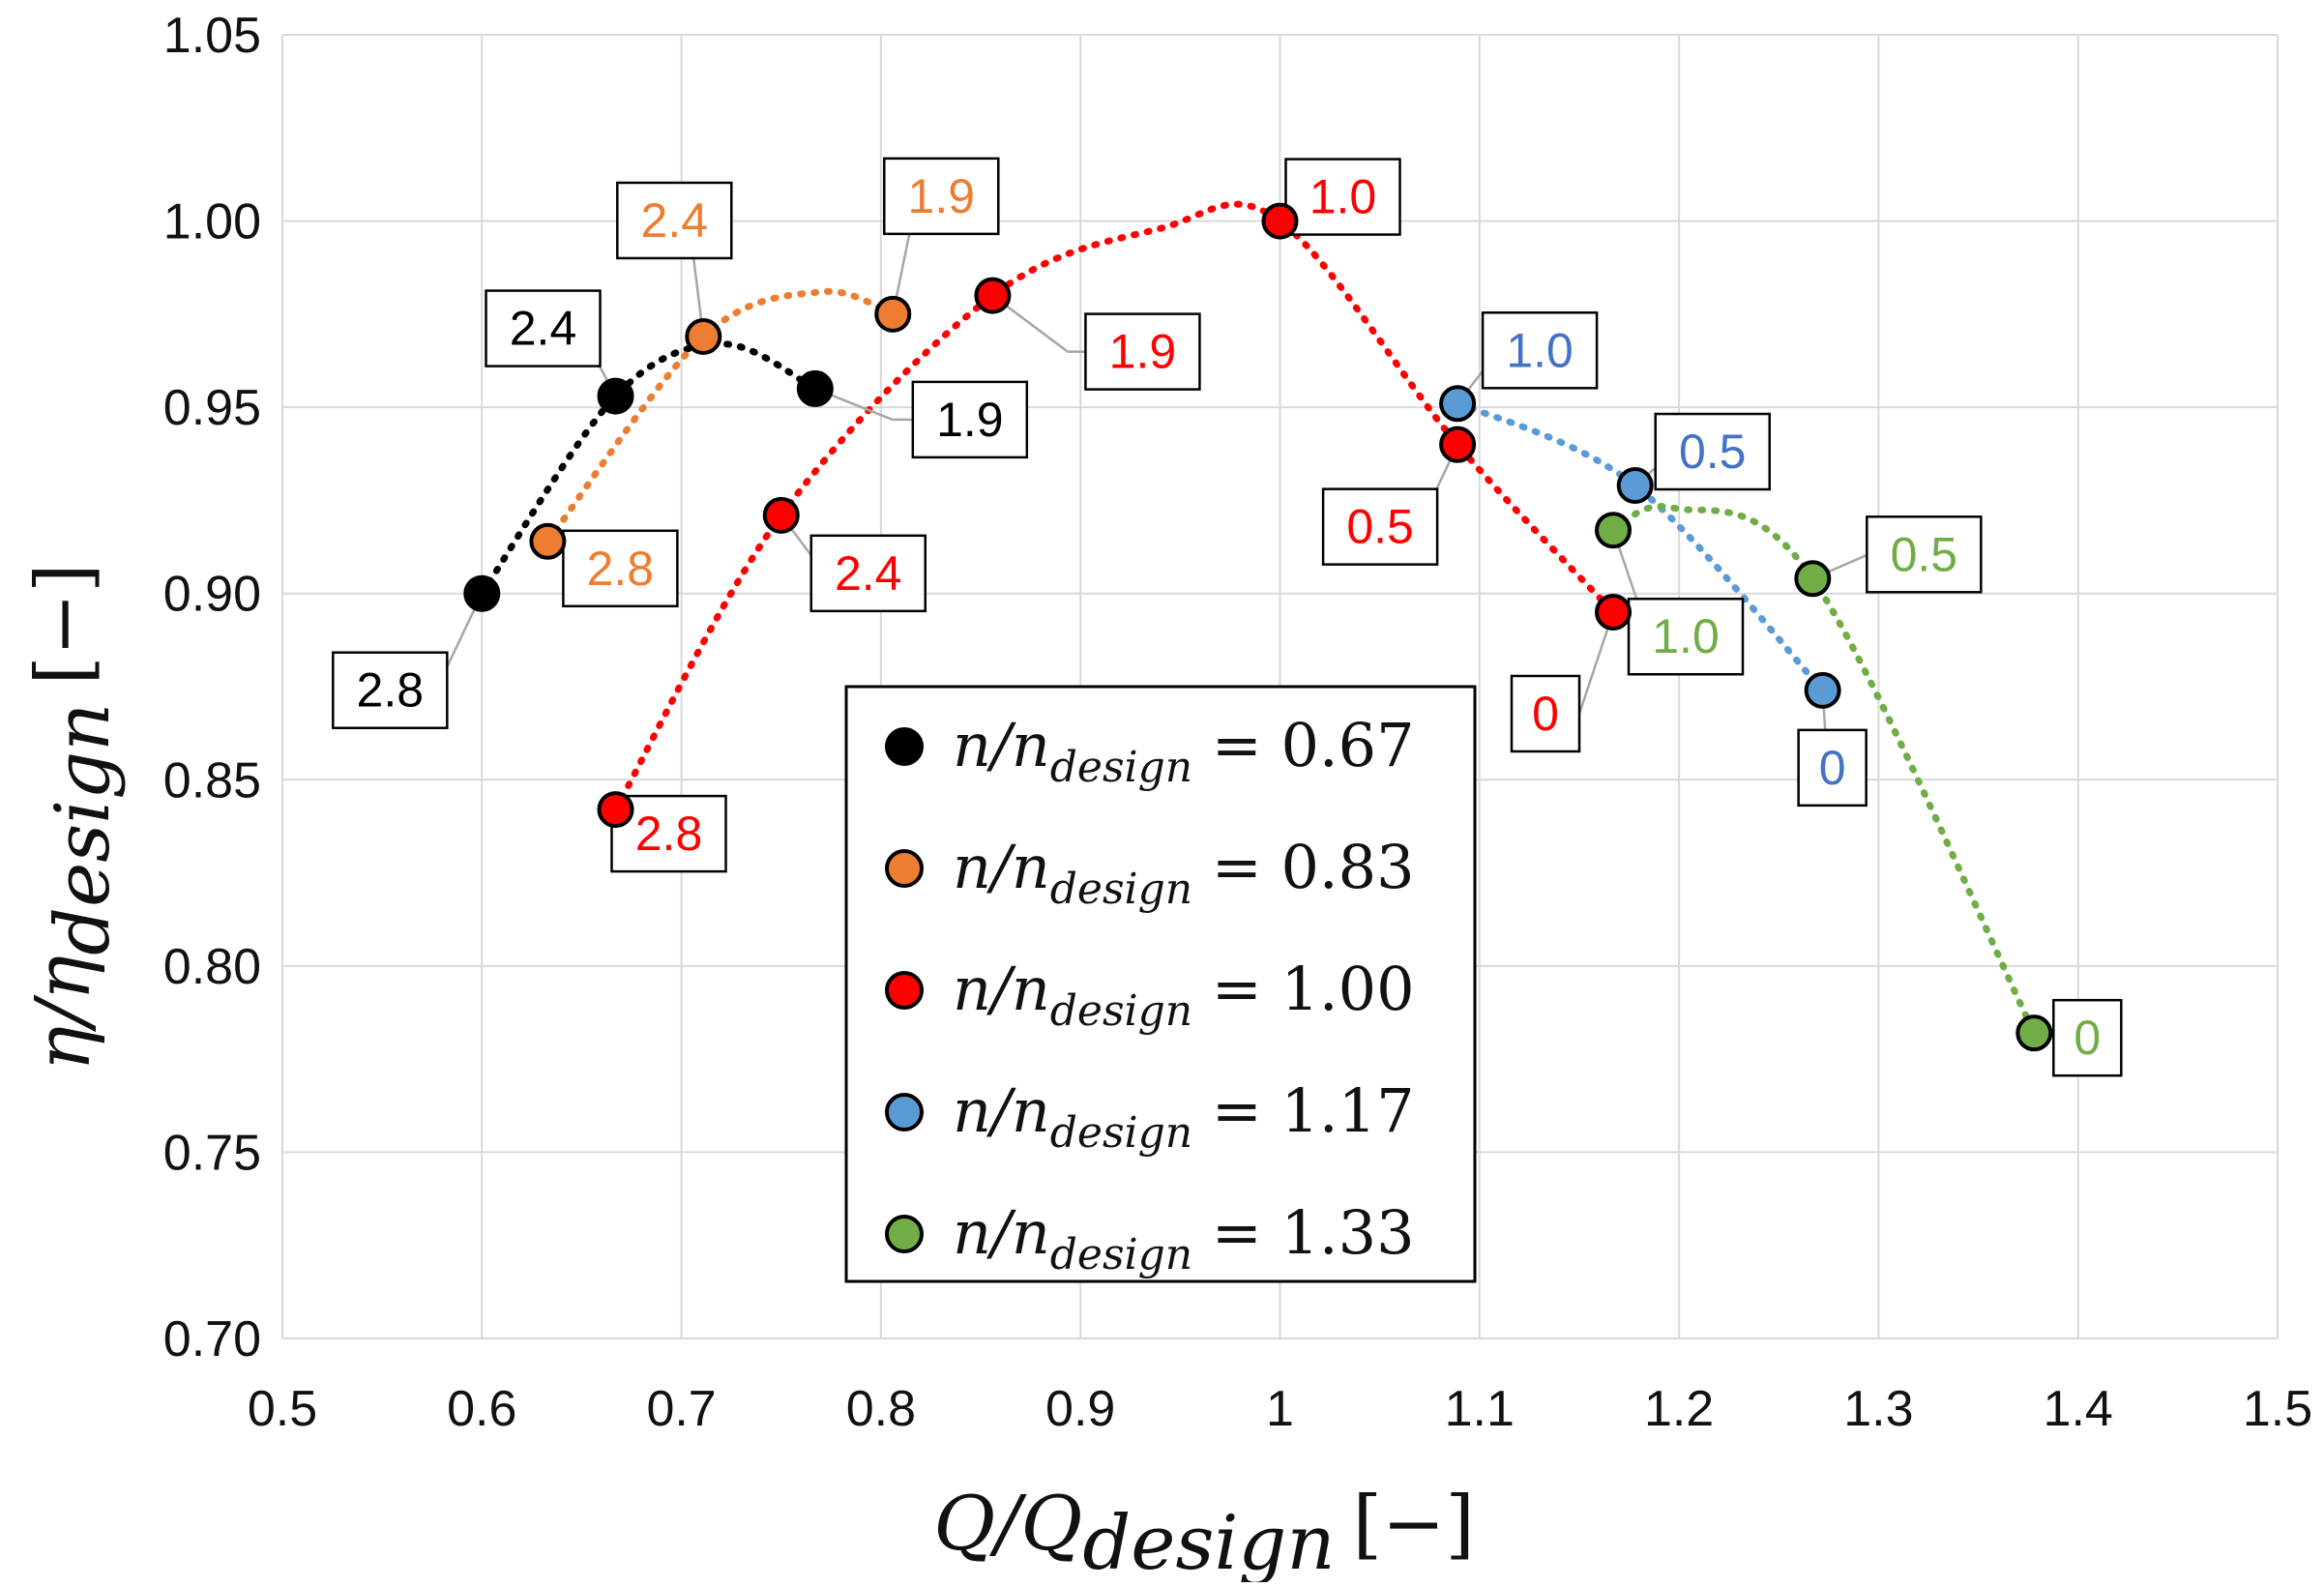  I want to click on data-label-1-0: 2.8, so click(621, 569).